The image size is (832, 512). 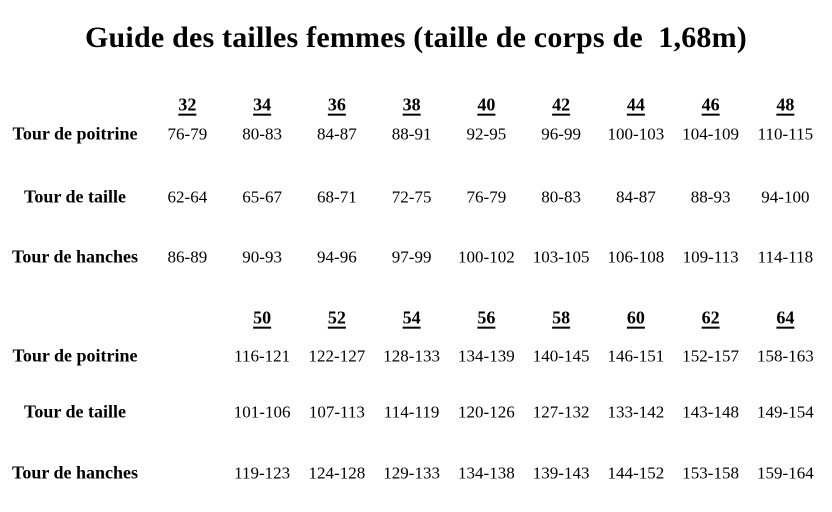 I want to click on measurement-value: 158-163, so click(x=785, y=356).